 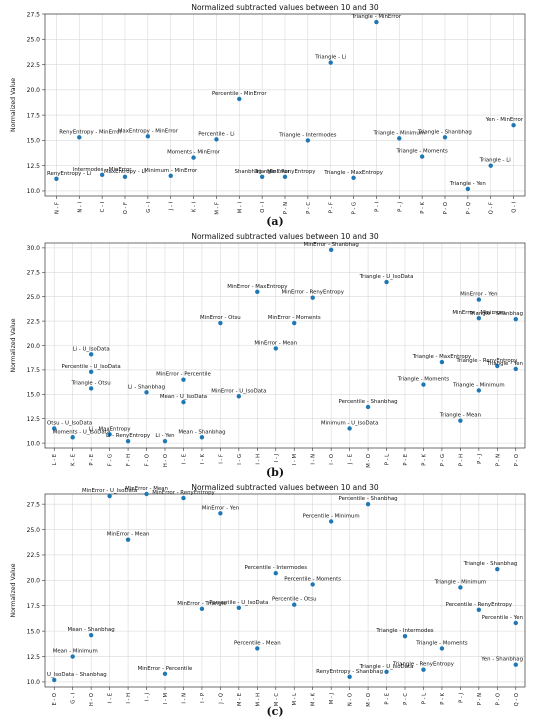 What do you see at coordinates (125, 172) in the screenshot?
I see `data-label: MaxEntropy - Li` at bounding box center [125, 172].